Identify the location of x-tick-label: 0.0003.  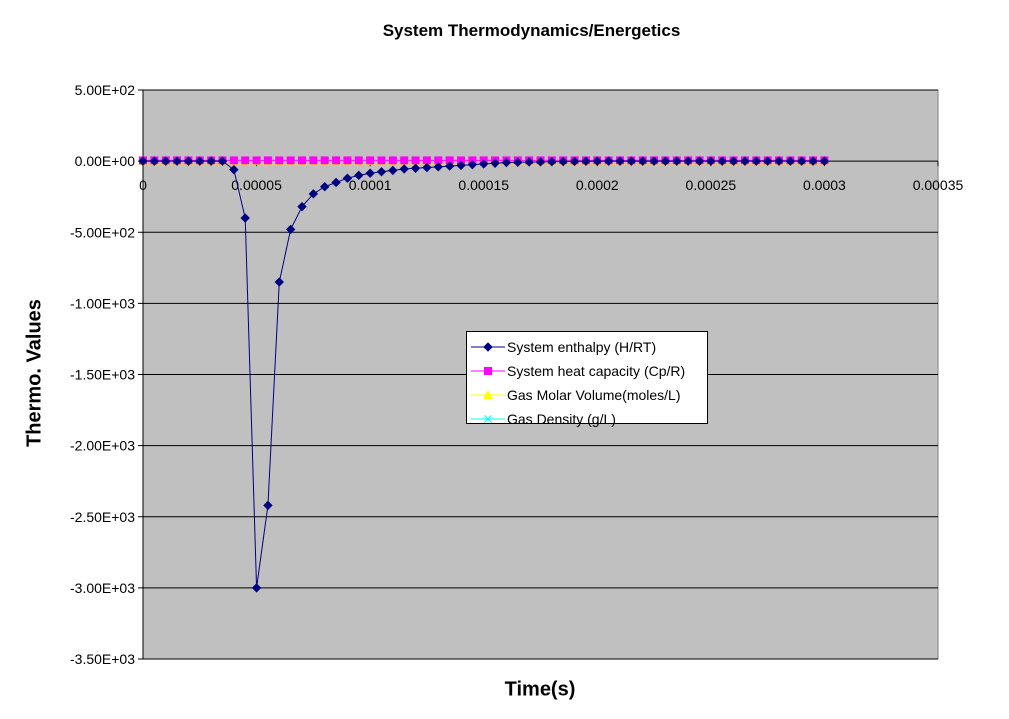
(824, 185).